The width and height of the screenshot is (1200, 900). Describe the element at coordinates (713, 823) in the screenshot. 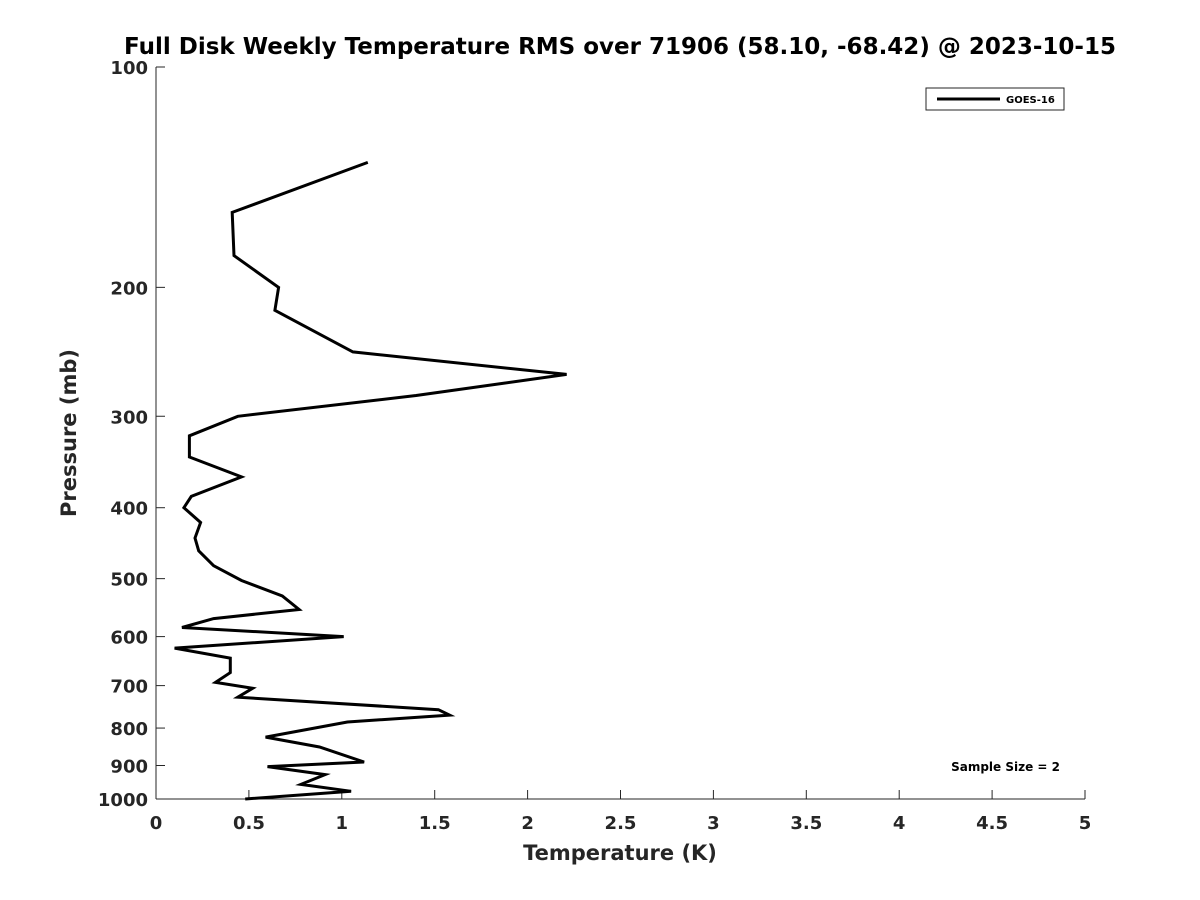

I see `x-tick-label: 3` at that location.